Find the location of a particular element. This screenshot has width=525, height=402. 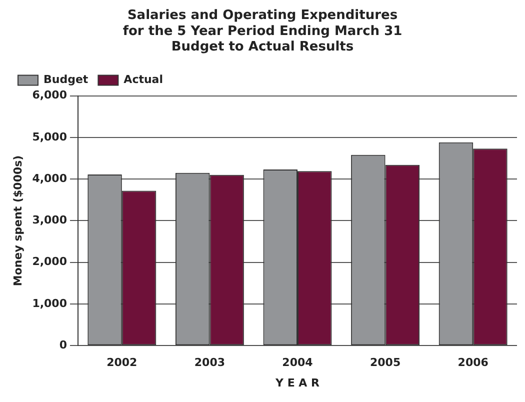

y-tick-label: 1,000 is located at coordinates (50, 303).